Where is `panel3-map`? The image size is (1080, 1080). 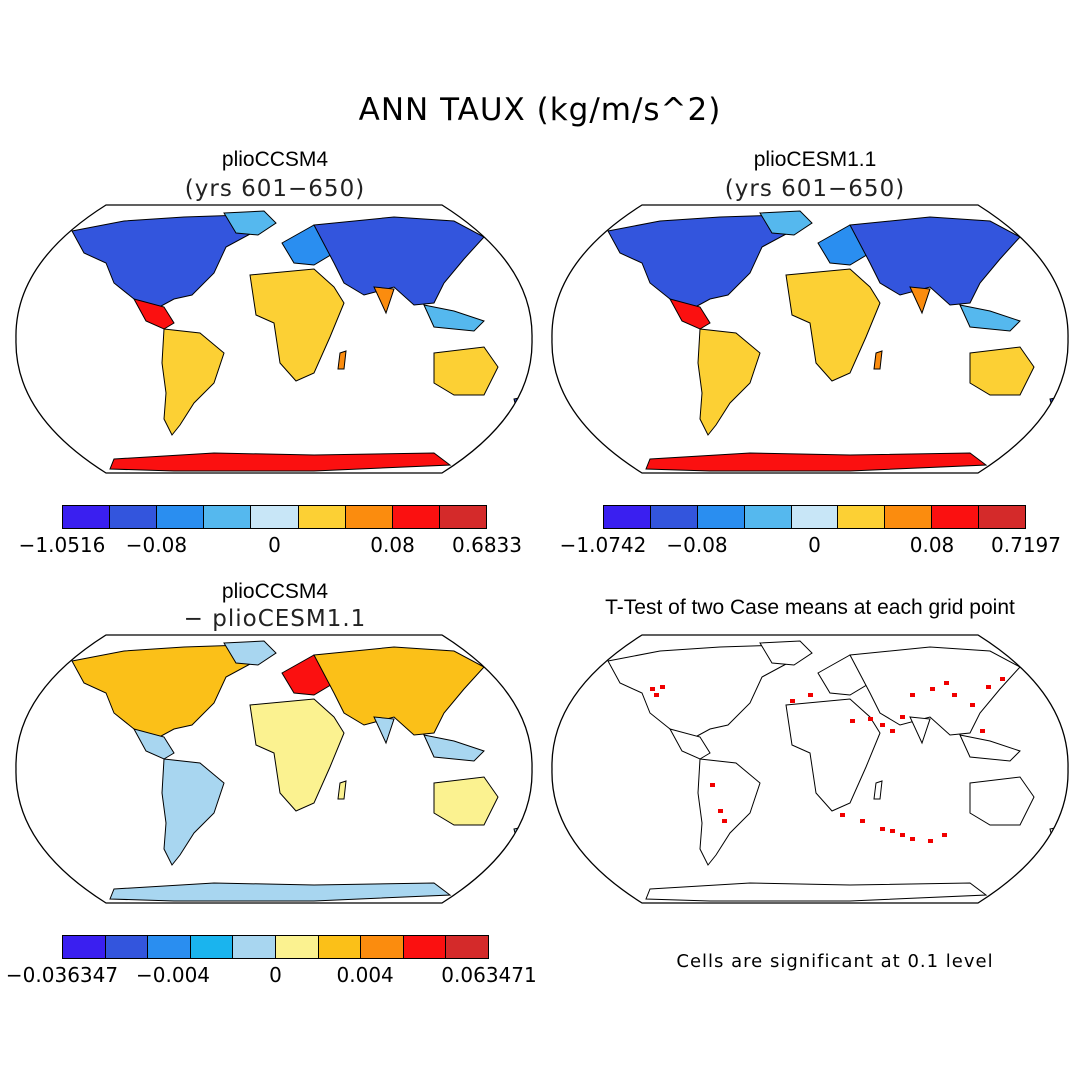
panel3-map is located at coordinates (274, 769).